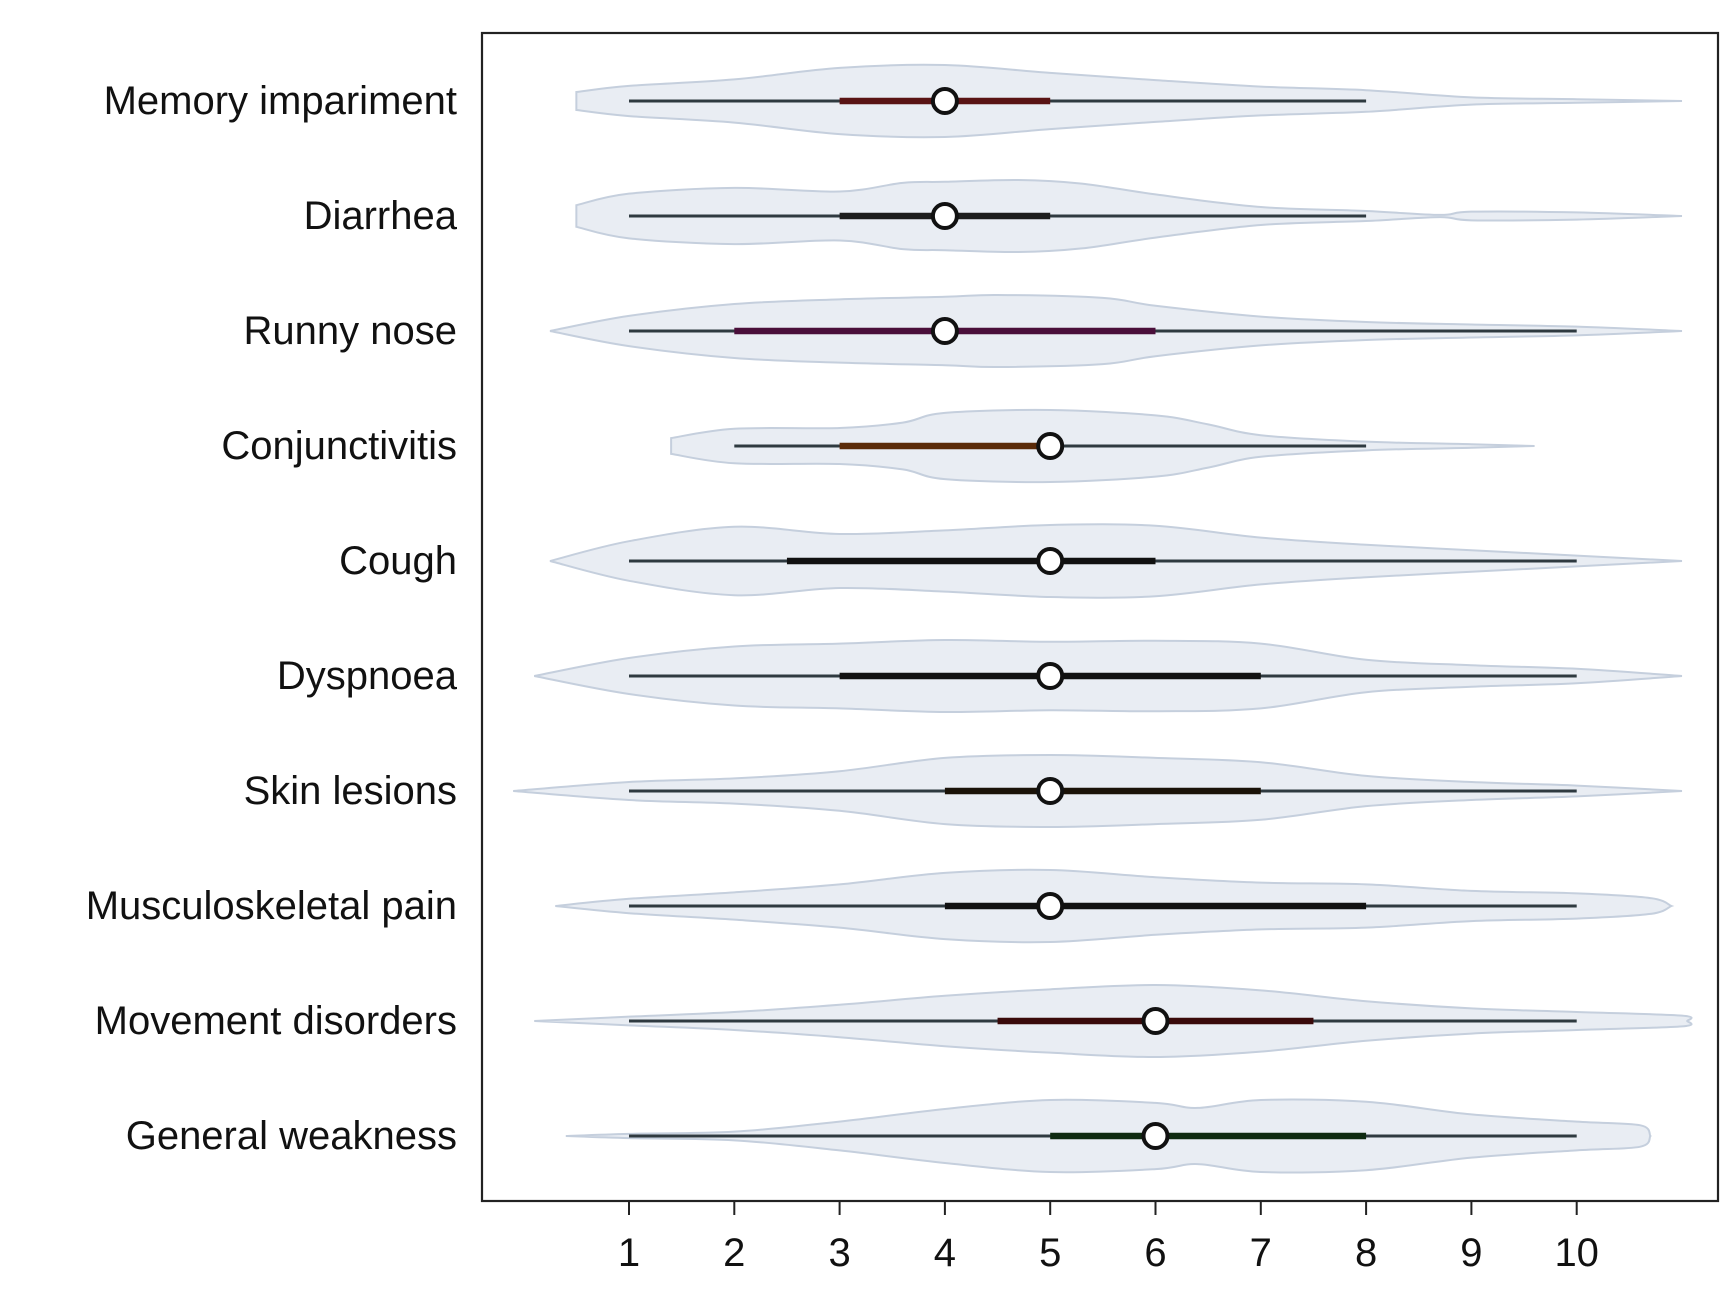 The height and width of the screenshot is (1295, 1734). What do you see at coordinates (398, 561) in the screenshot?
I see `category-label: Cough` at bounding box center [398, 561].